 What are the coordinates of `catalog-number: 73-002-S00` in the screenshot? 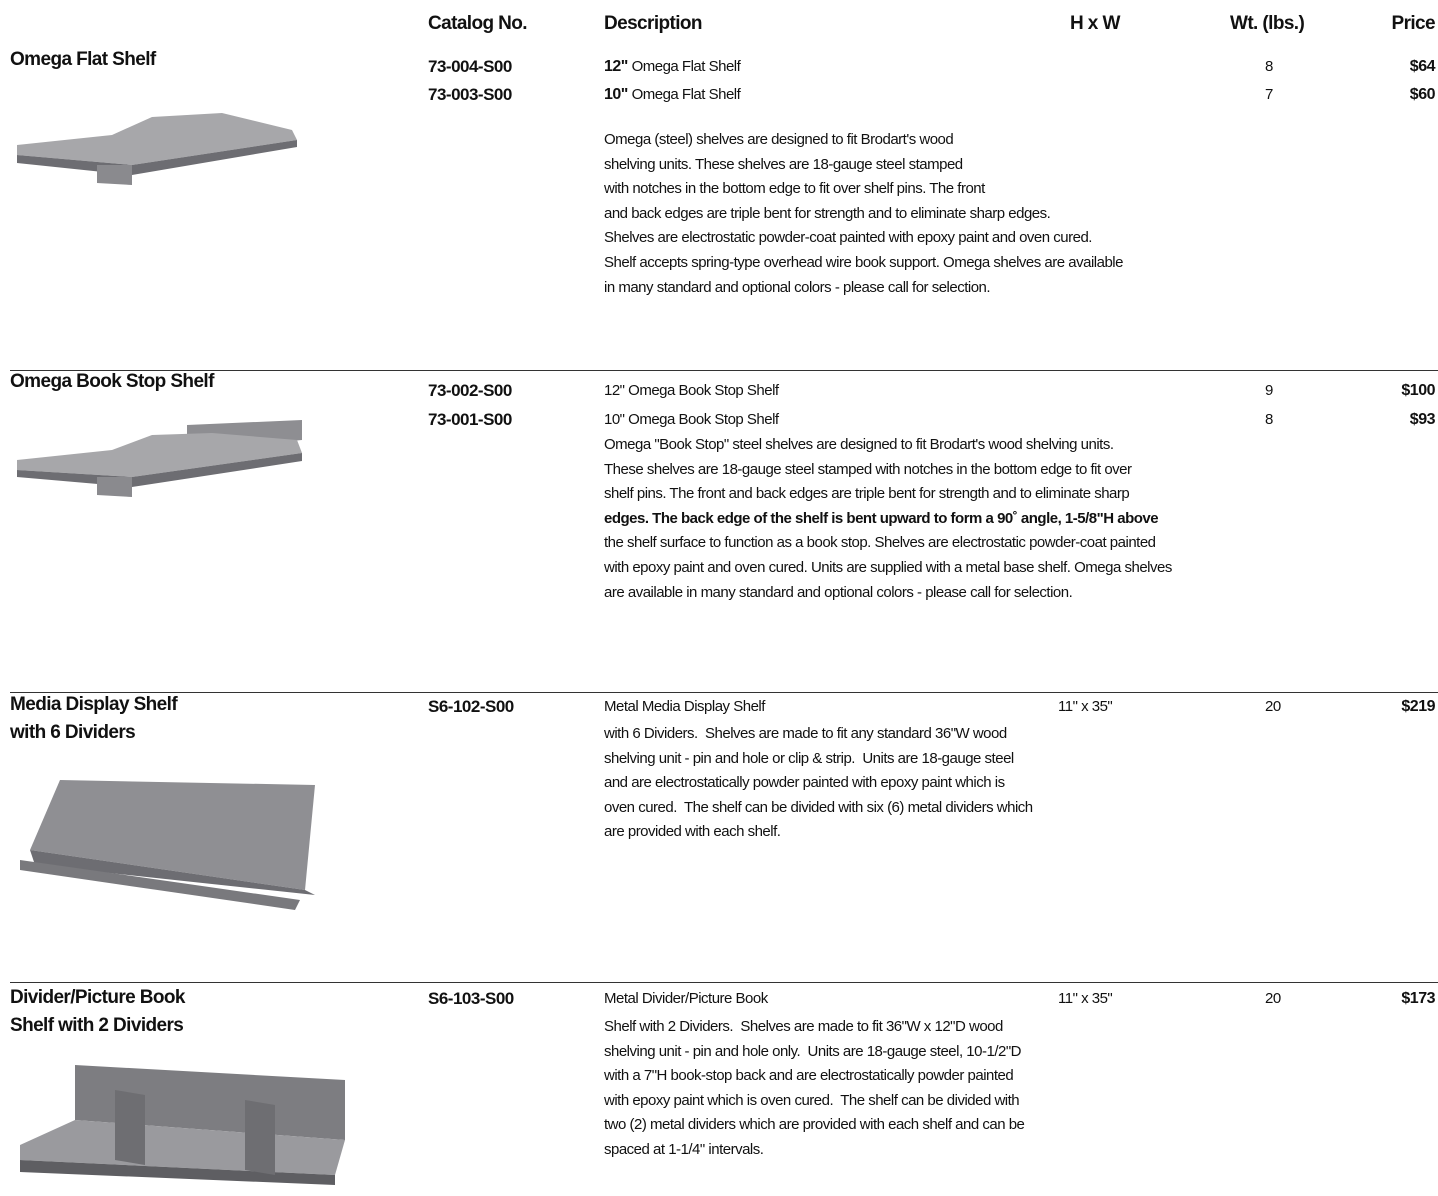 It's located at (470, 390).